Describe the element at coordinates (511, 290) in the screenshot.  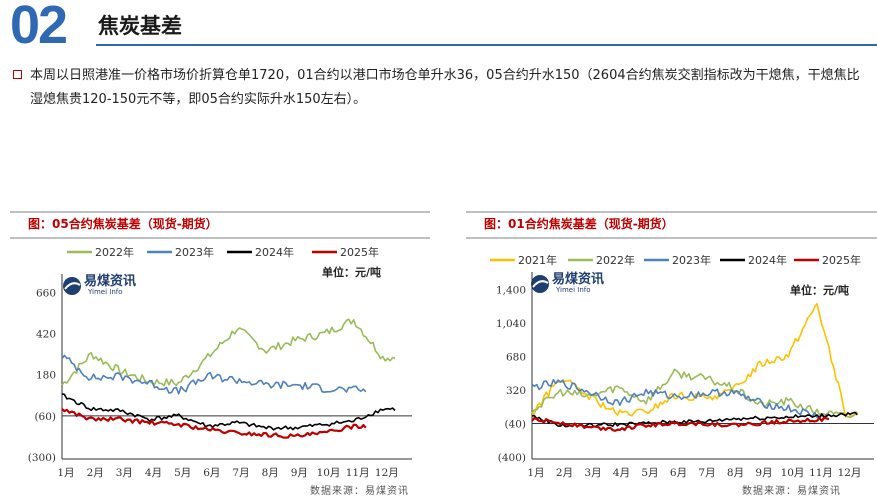
I see `y-tick-label: 1,400` at that location.